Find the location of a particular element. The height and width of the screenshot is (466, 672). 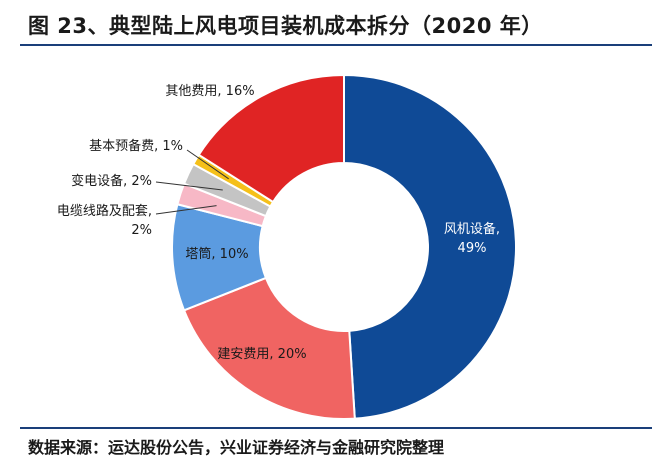

title-rule is located at coordinates (336, 45).